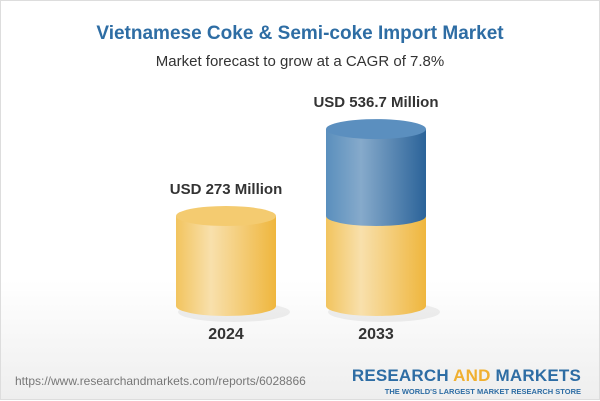 This screenshot has width=600, height=401. I want to click on bar-2024-body, so click(226, 266).